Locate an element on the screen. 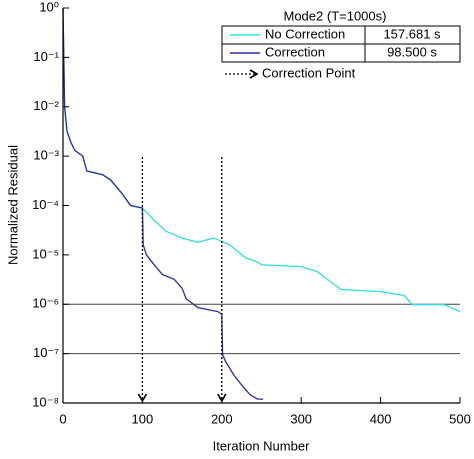 This screenshot has height=459, width=474. y-axis-label: Normalized Residual is located at coordinates (12, 205).